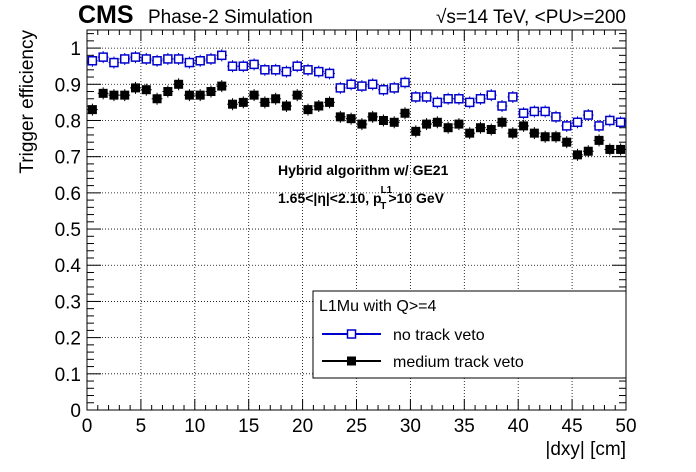  Describe the element at coordinates (248, 426) in the screenshot. I see `x-tick-label: 15` at that location.